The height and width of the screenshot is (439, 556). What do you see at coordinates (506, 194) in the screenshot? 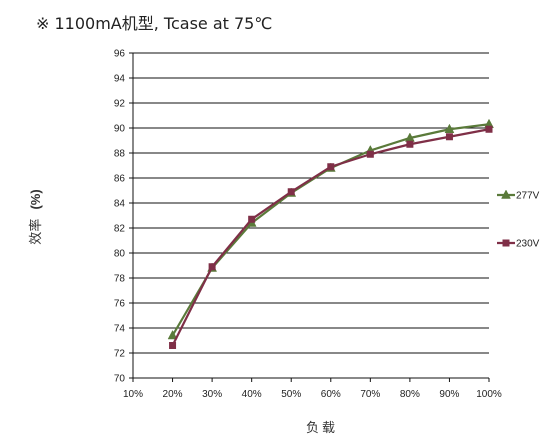
I see `legend-marker-277V` at bounding box center [506, 194].